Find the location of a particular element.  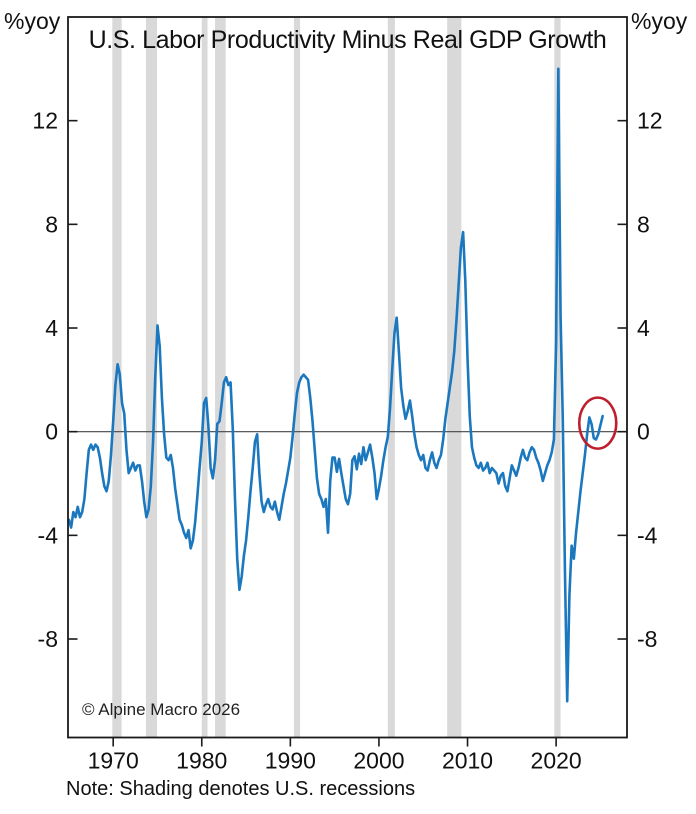

y-axis-unit-right: %yoy is located at coordinates (659, 21).